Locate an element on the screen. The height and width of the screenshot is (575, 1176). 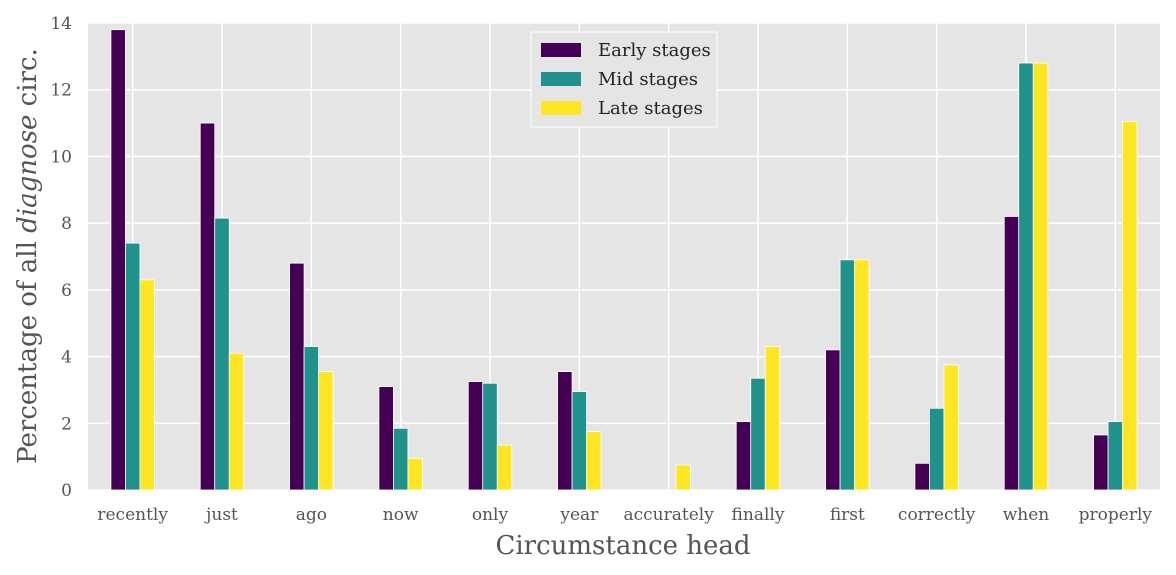
x-tick-label: ago is located at coordinates (311, 515).